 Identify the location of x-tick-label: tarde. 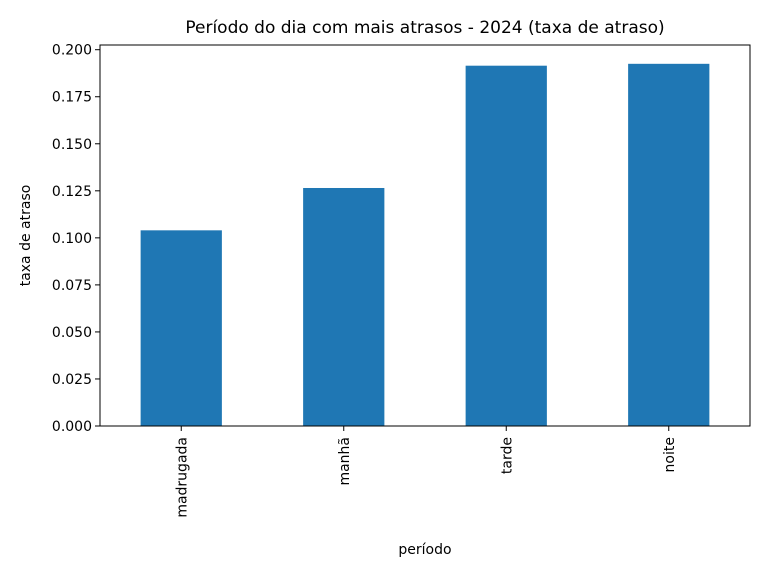
(507, 455).